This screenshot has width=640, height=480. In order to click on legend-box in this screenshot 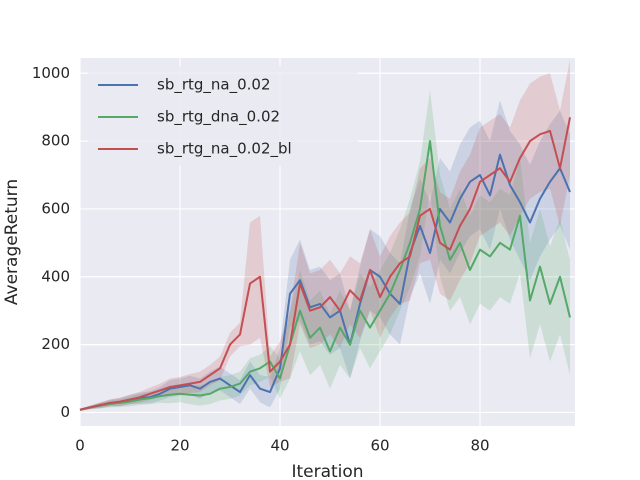, I will do `click(223, 116)`.